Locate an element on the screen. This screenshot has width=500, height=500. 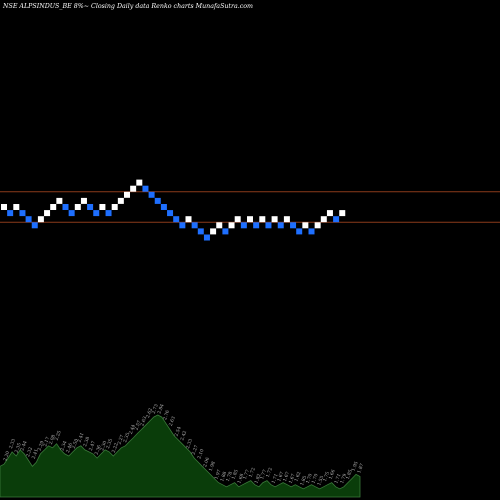
volume-label: 1.98 is located at coordinates (212, 467).